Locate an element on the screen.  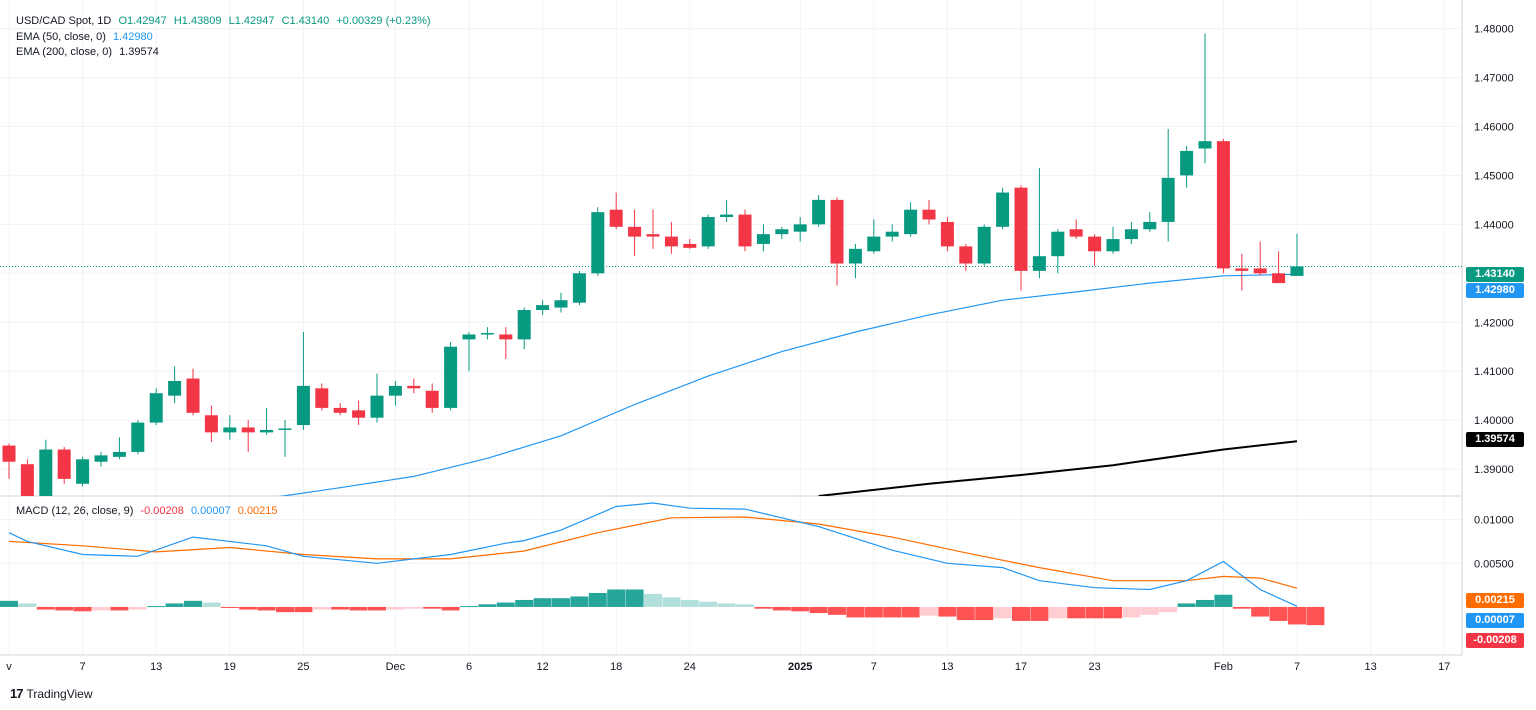
tradingview-footer: 17 TradingView is located at coordinates (51, 693).